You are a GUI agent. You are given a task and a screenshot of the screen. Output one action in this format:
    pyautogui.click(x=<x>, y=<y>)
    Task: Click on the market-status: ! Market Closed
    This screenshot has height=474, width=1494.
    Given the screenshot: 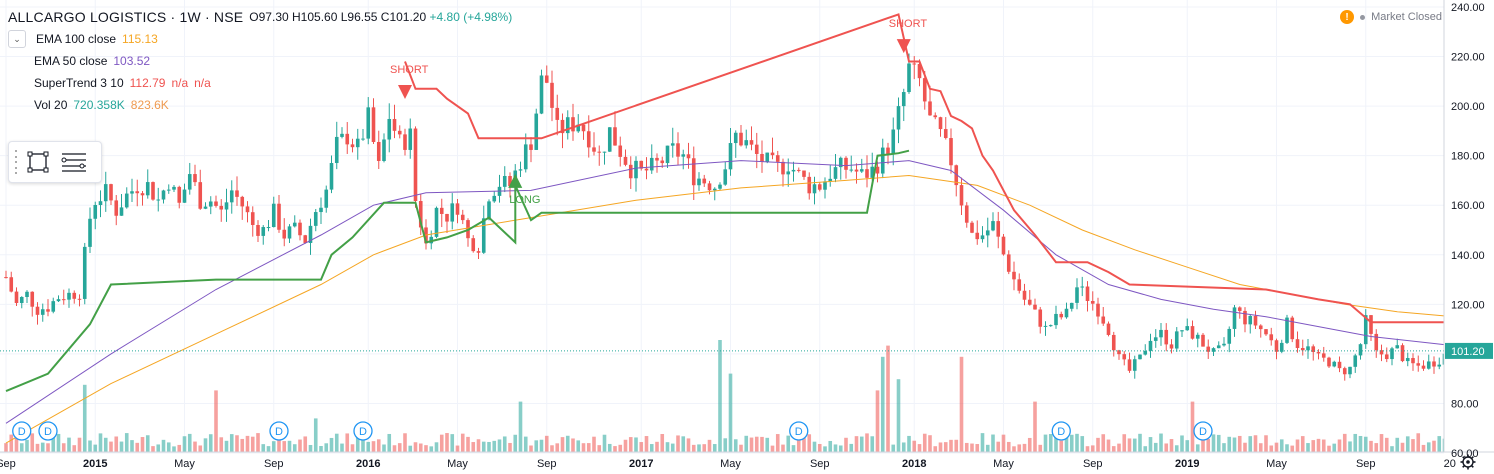 What is the action you would take?
    pyautogui.click(x=1391, y=17)
    